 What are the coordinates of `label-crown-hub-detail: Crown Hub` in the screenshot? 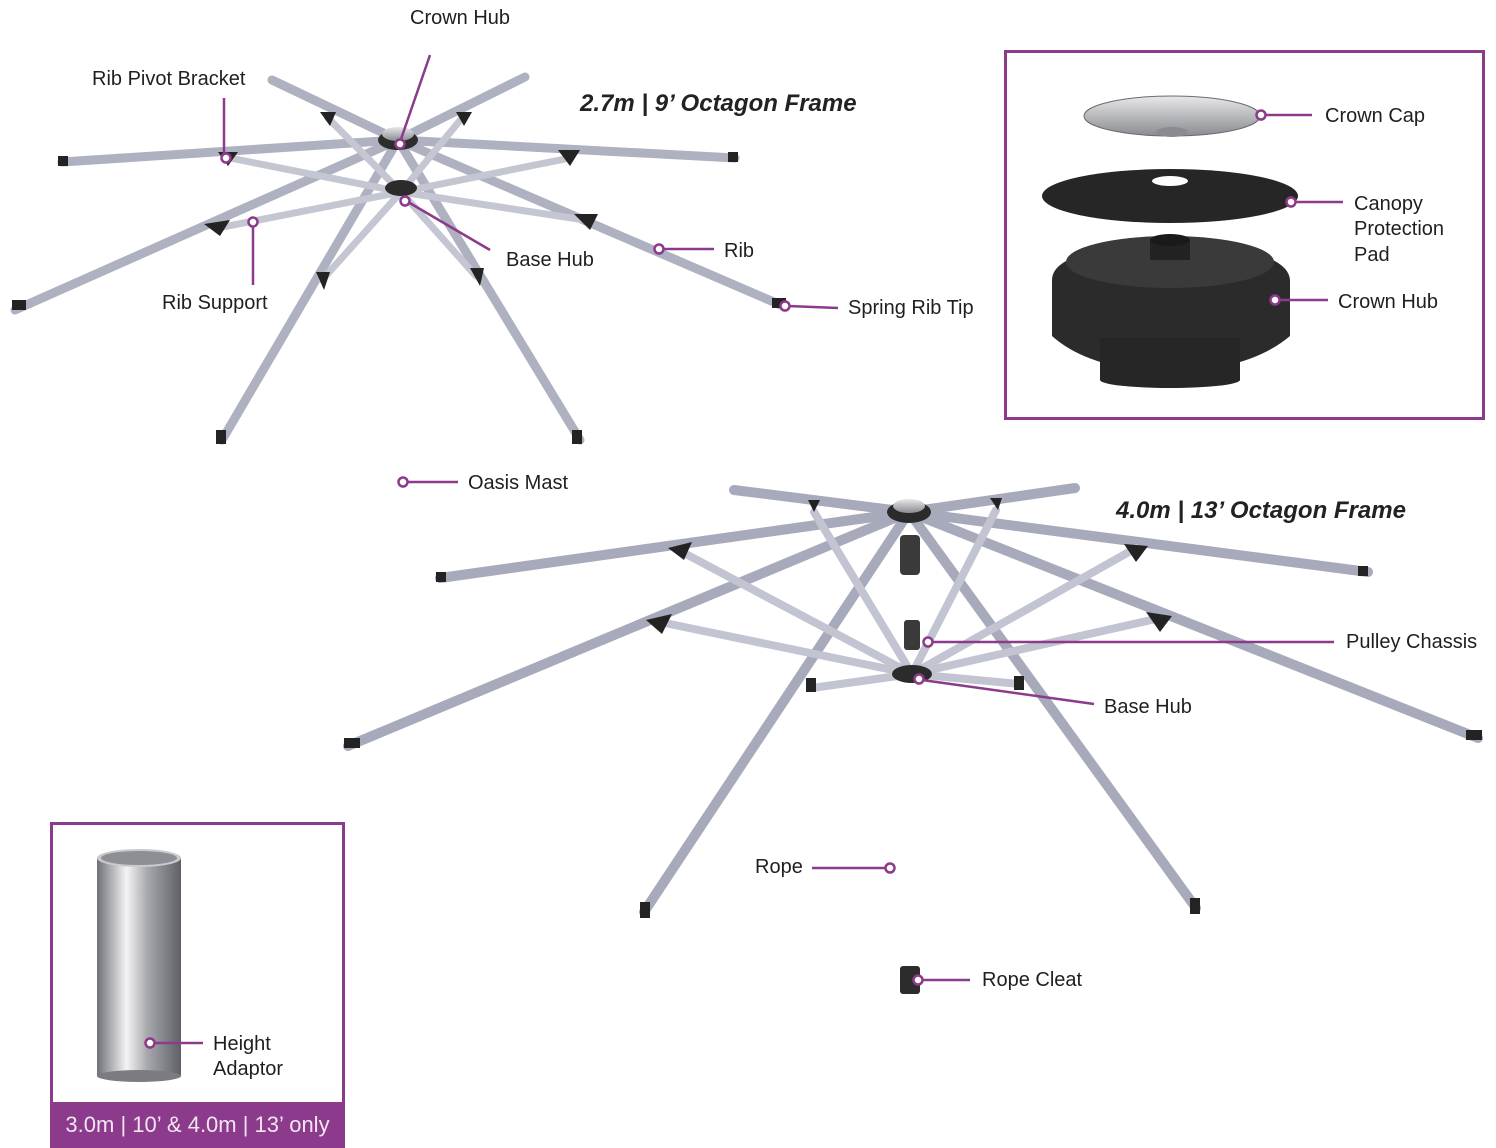 It's located at (1388, 302).